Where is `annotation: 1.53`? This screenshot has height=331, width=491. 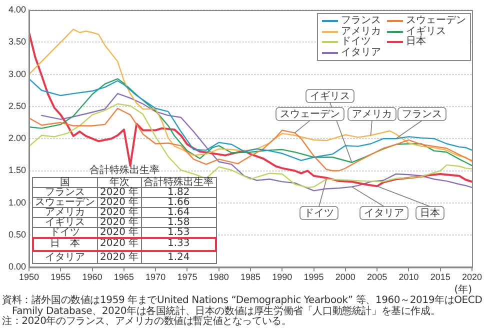
annotation: 1.53 is located at coordinates (178, 232).